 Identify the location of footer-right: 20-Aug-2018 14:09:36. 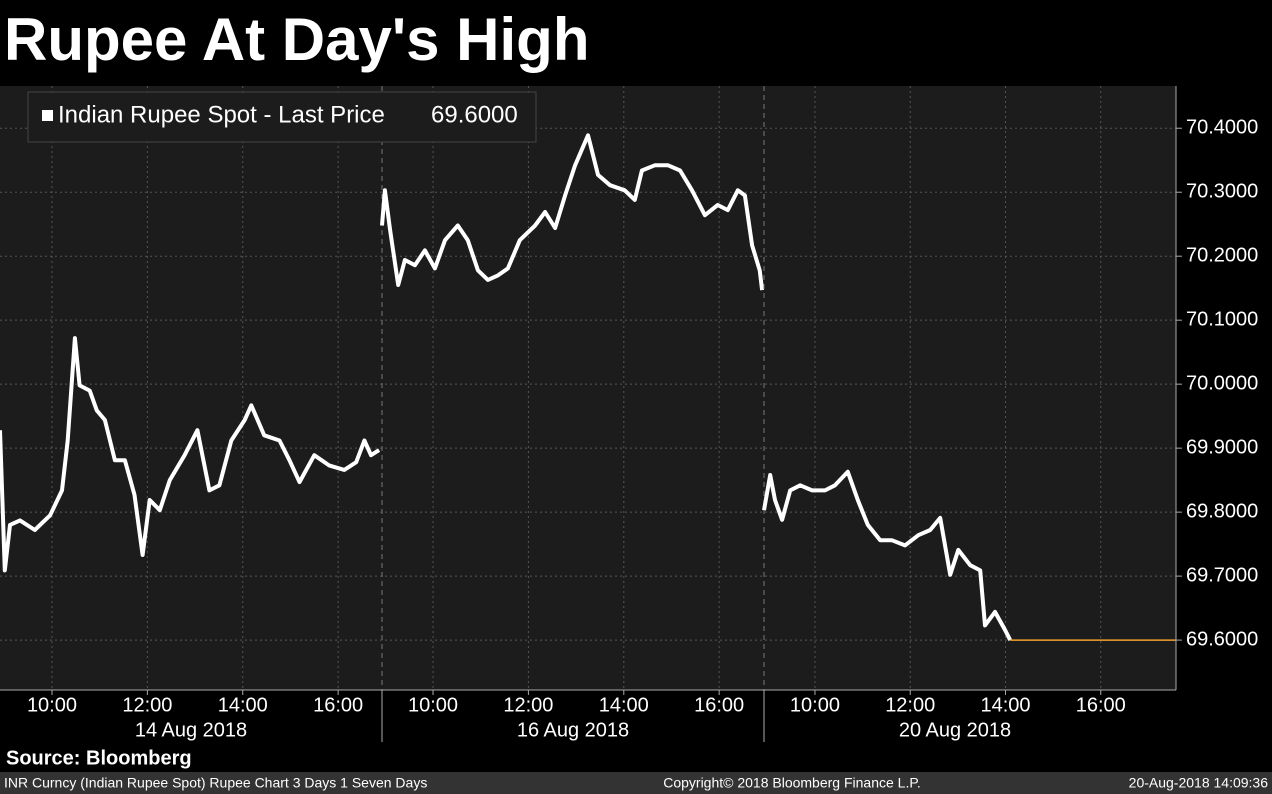
(1199, 783).